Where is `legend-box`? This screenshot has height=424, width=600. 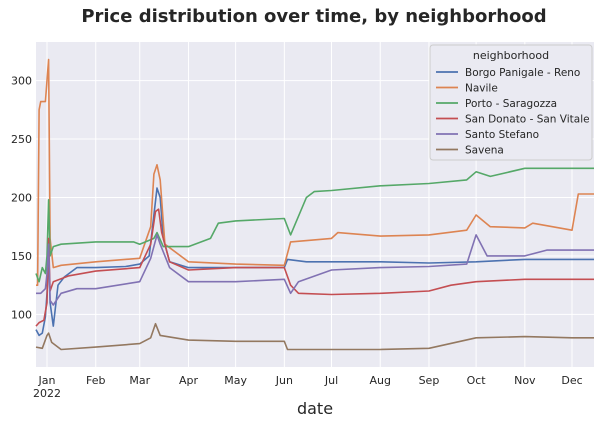
legend-box is located at coordinates (511, 102).